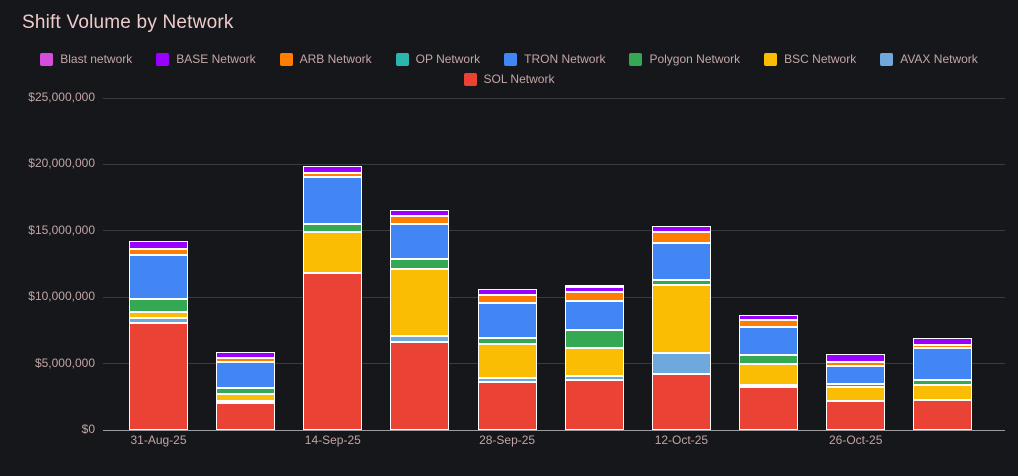 This screenshot has height=476, width=1018. What do you see at coordinates (810, 59) in the screenshot?
I see `legend-item-bsc-network: BSC Network` at bounding box center [810, 59].